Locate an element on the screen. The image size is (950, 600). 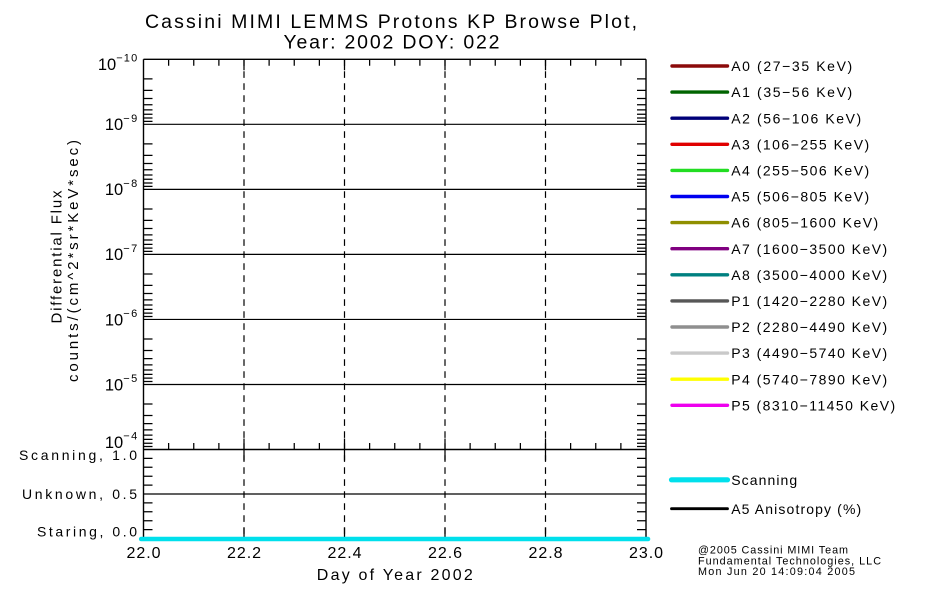
svg-text: P2 (2280−4490 KeV) is located at coordinates (809, 327).